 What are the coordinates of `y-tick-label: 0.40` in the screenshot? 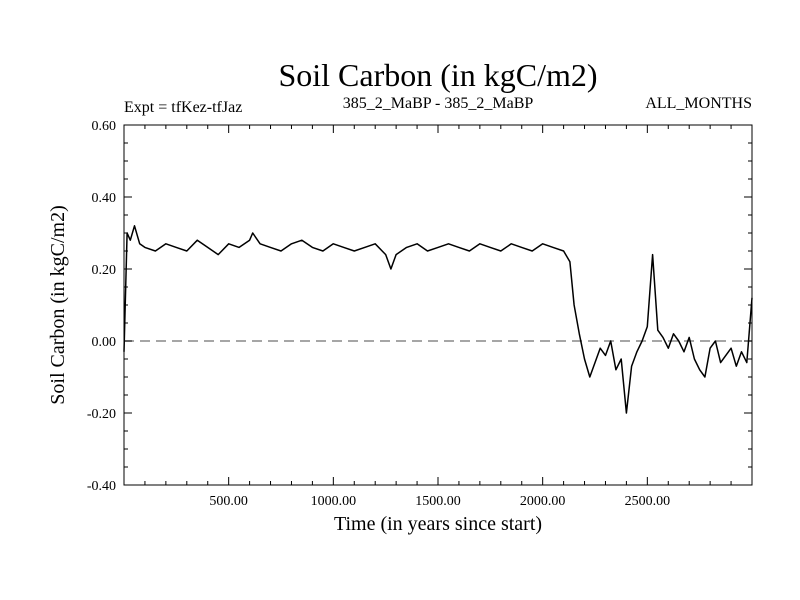 It's located at (104, 198).